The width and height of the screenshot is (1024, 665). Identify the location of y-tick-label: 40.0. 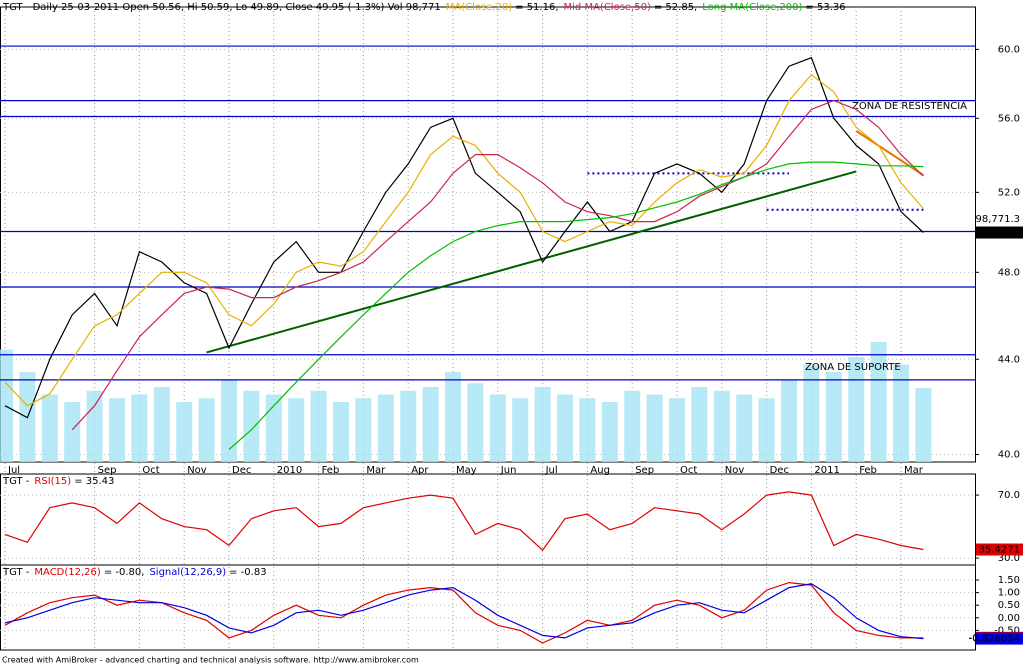
(1009, 454).